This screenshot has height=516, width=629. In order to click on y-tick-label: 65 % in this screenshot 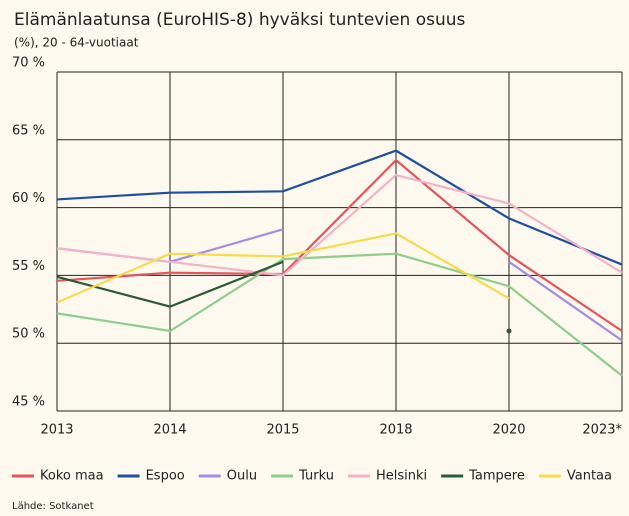, I will do `click(28, 130)`.